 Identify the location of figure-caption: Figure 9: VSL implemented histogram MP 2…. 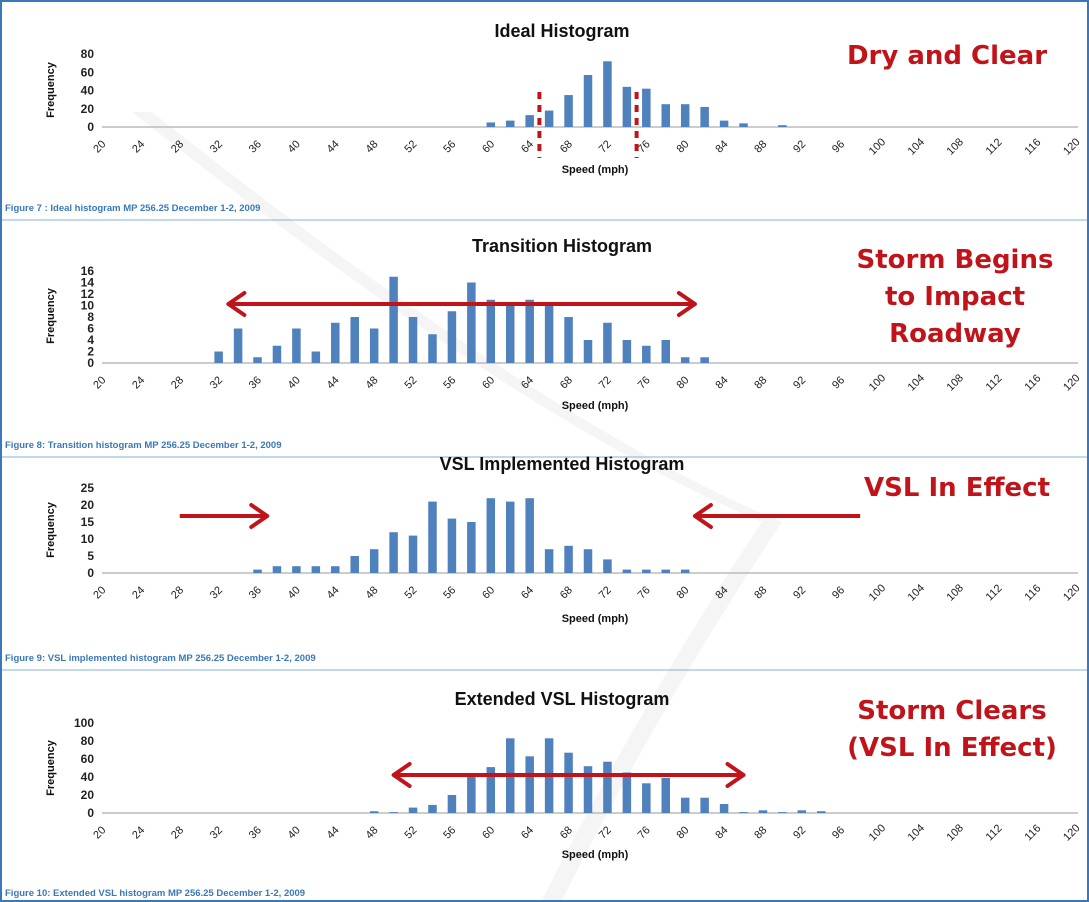
(160, 658).